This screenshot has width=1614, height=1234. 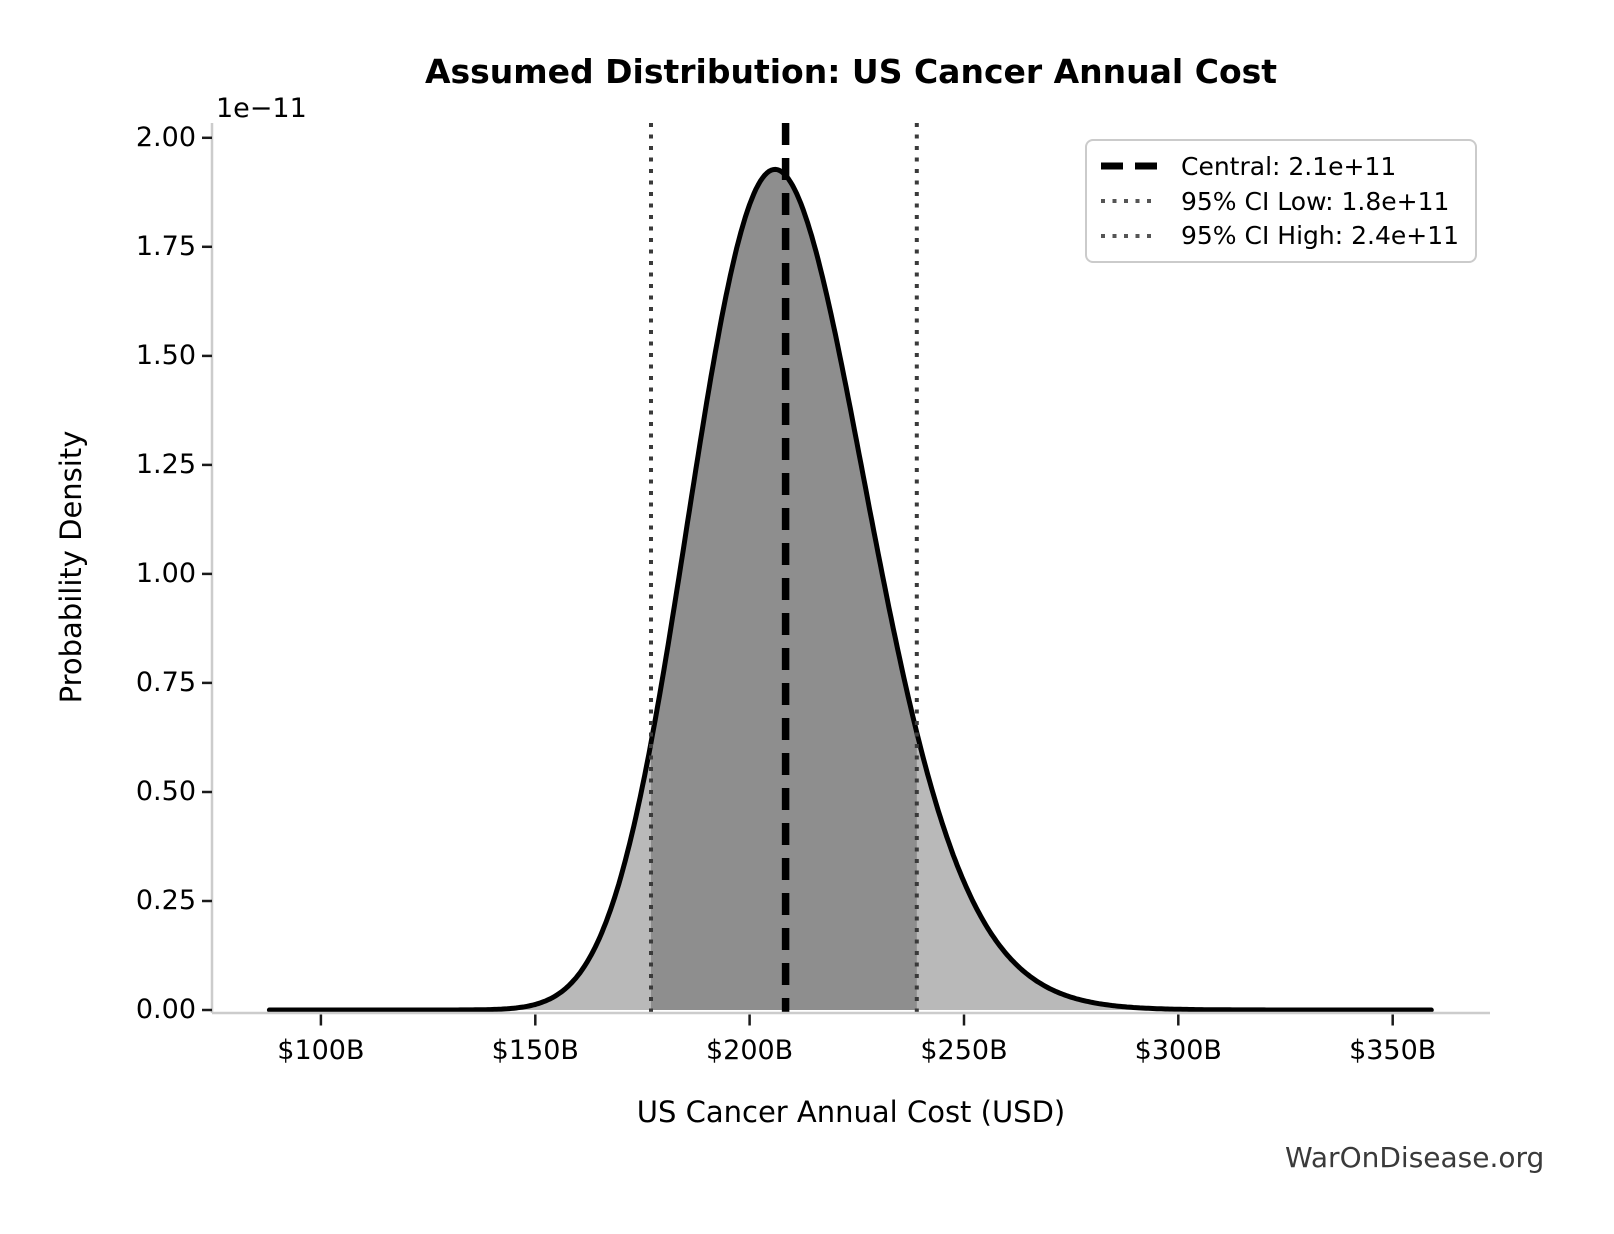 I want to click on legend-label-ci-high: 95% CI High: 2.4e+11, so click(x=1320, y=236).